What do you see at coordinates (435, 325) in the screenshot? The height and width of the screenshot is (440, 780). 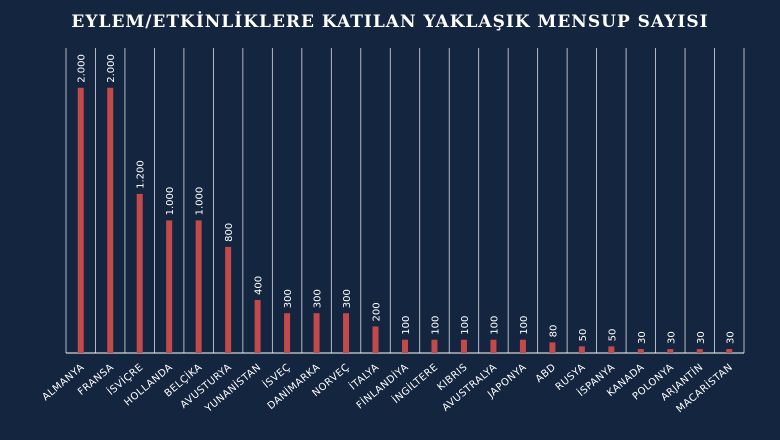 I see `value-label-12: 100` at bounding box center [435, 325].